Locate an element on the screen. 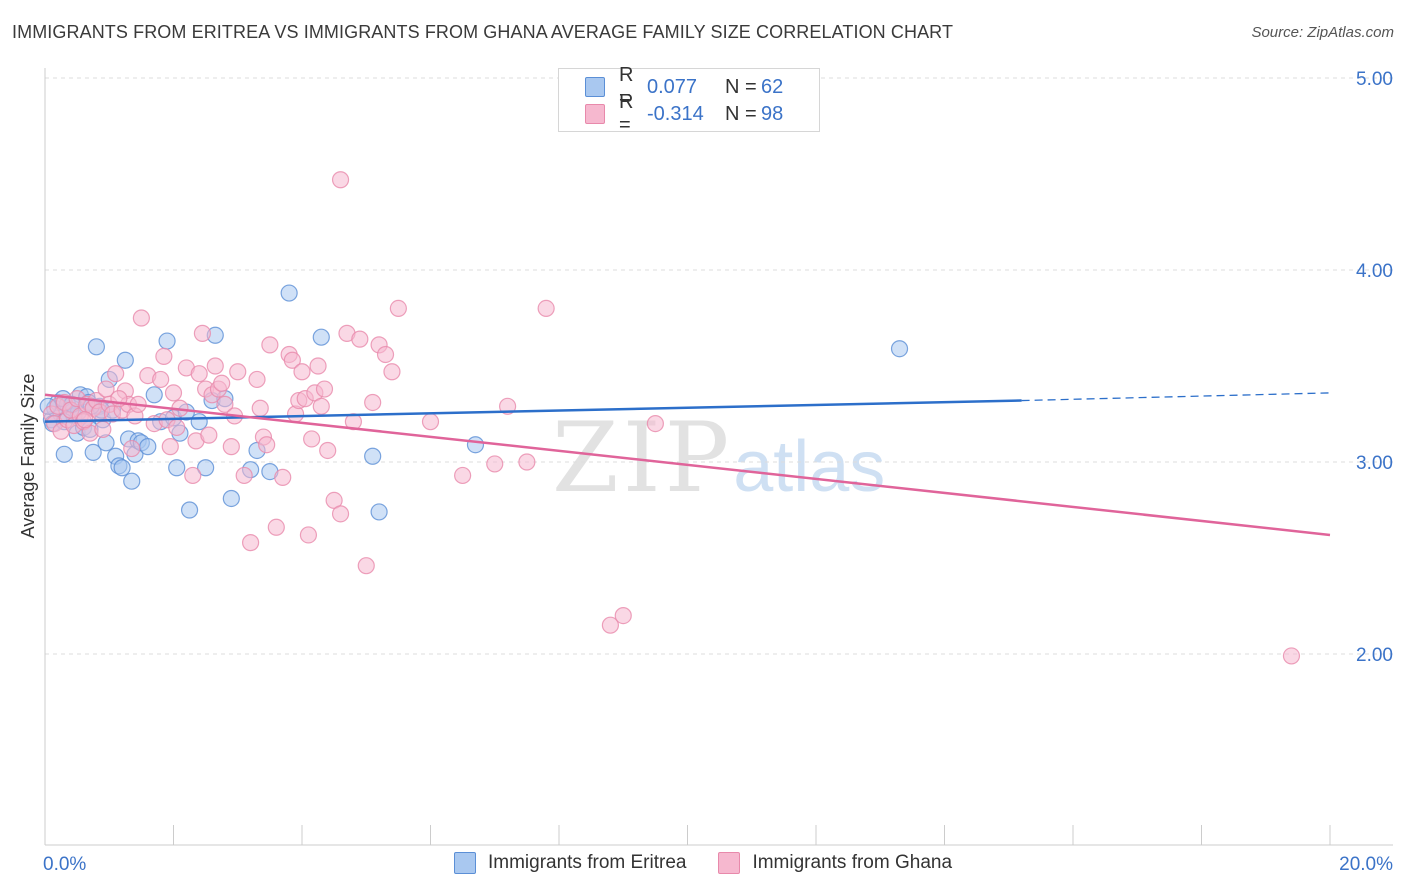 The image size is (1406, 892). ghana-r-value: -0.314 is located at coordinates (675, 113).